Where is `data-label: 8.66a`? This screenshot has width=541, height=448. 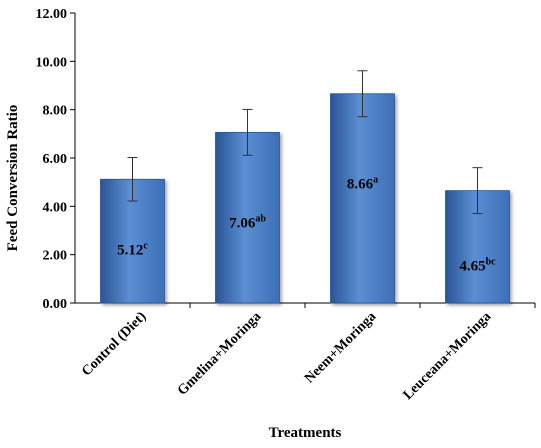
data-label: 8.66a is located at coordinates (362, 184).